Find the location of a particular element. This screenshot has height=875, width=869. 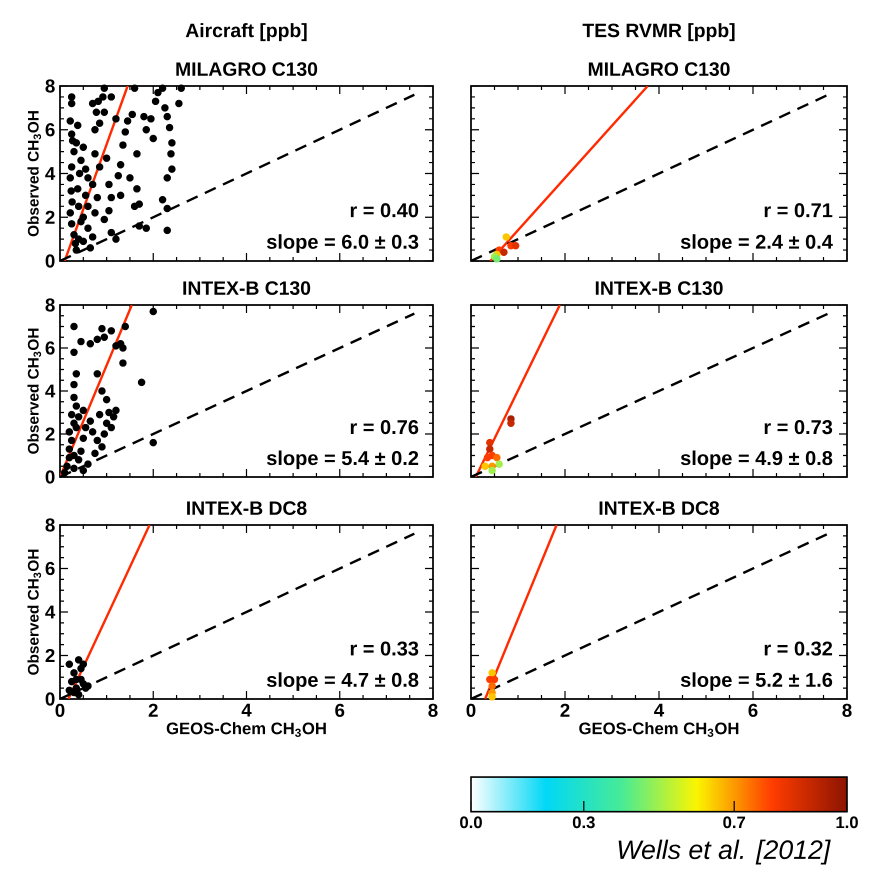

annotation: slope = 6.0 ± 0.3 is located at coordinates (342, 243).